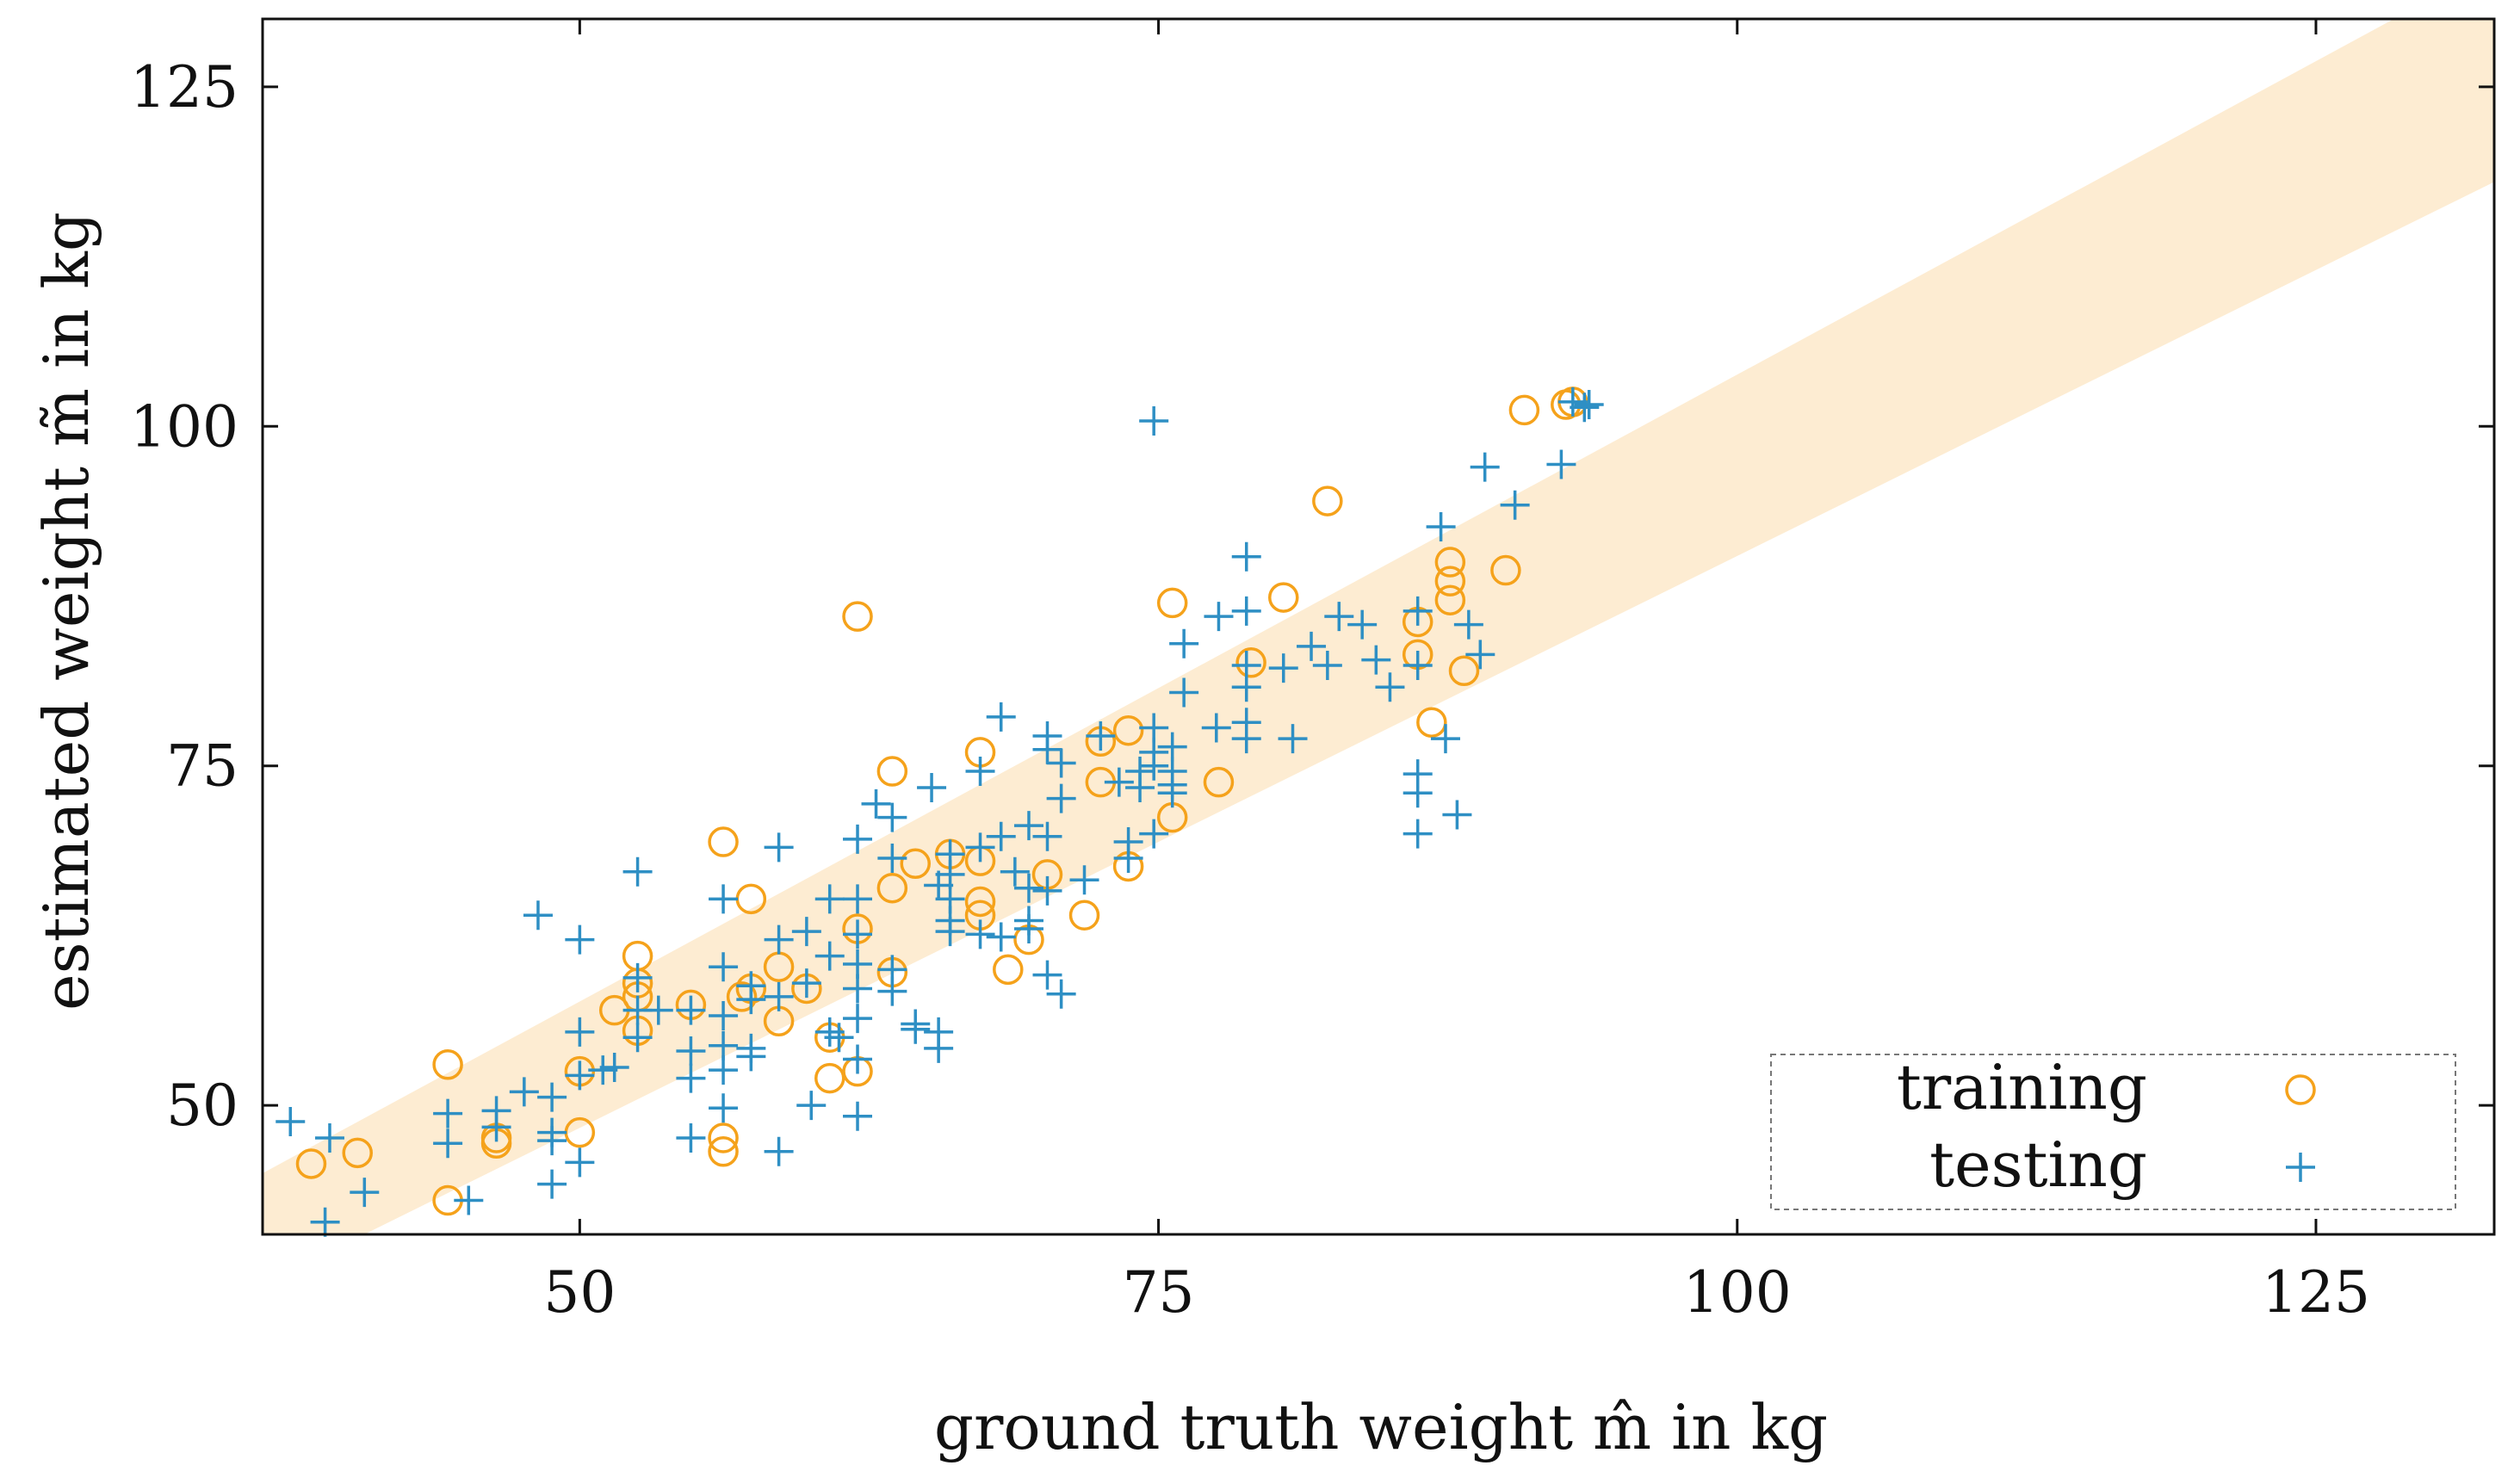  What do you see at coordinates (2022, 1087) in the screenshot?
I see `legend-training-label: training` at bounding box center [2022, 1087].